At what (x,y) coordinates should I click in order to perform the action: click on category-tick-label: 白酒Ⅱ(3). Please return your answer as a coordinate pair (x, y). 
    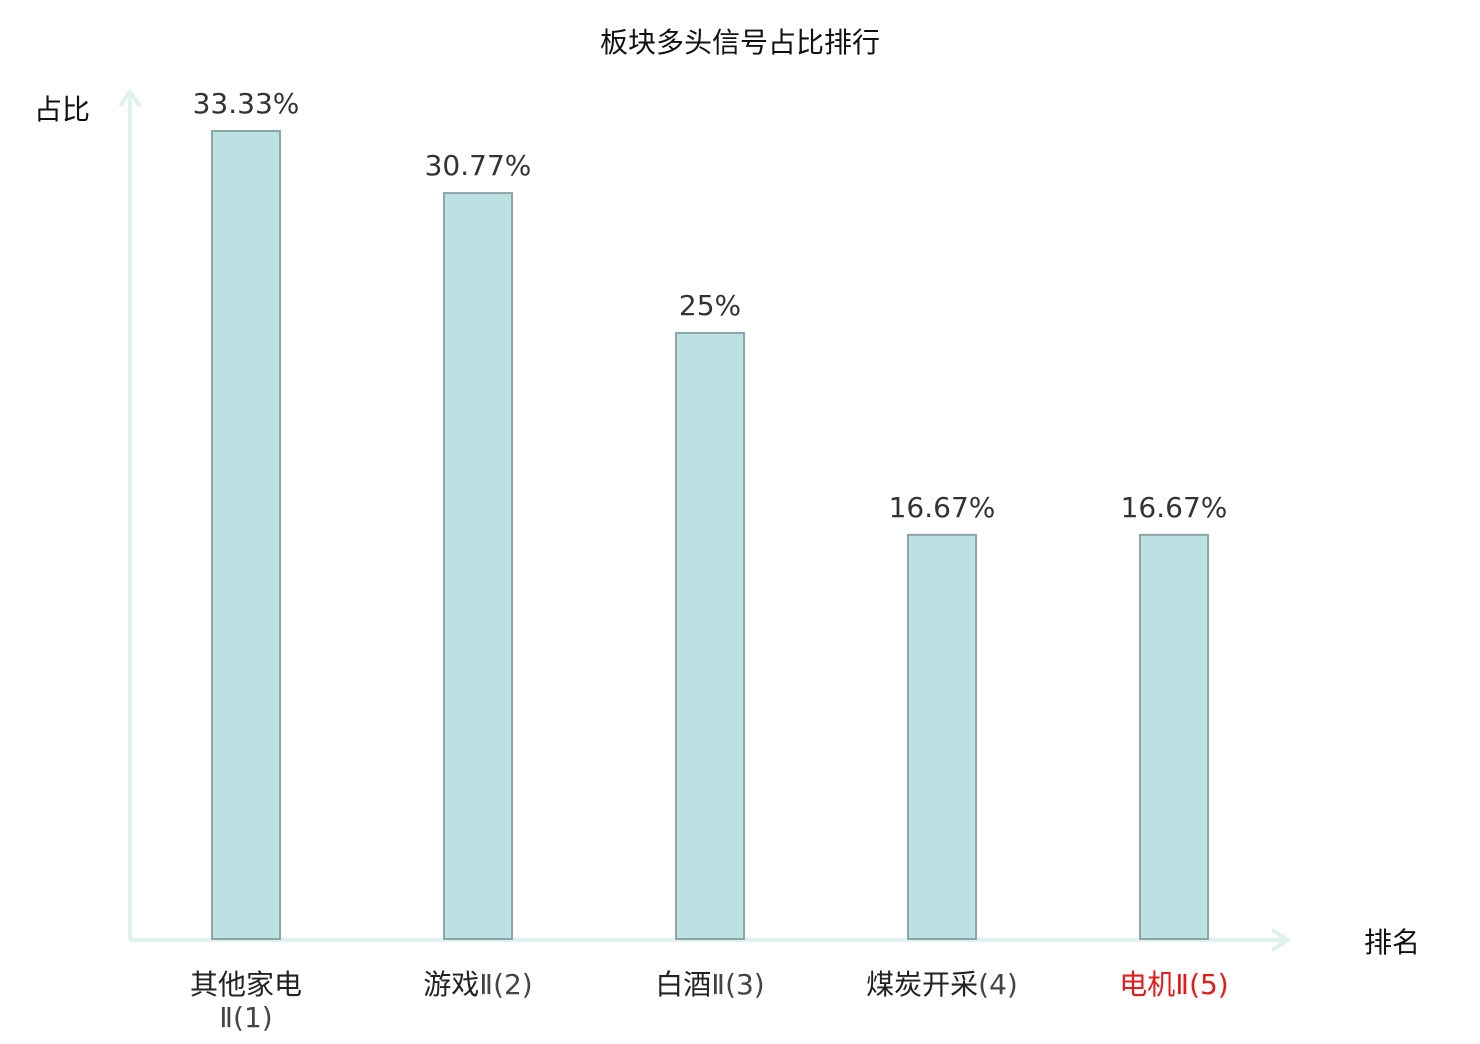
    Looking at the image, I should click on (709, 984).